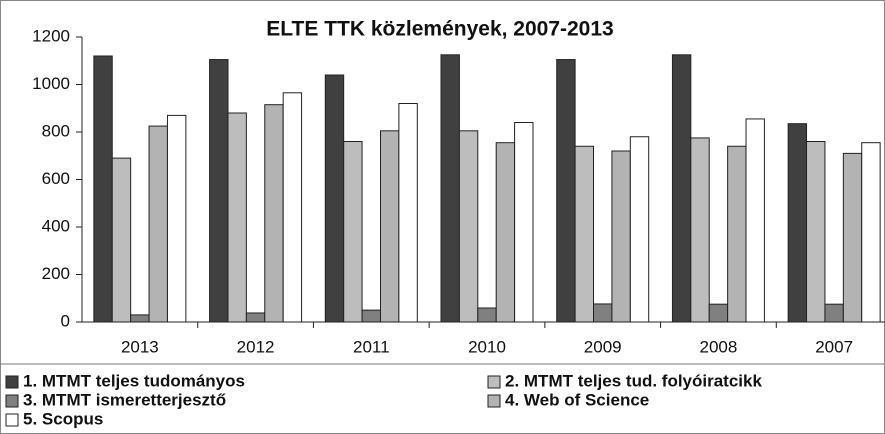 The height and width of the screenshot is (434, 885). Describe the element at coordinates (140, 346) in the screenshot. I see `x-tick-label: 2013` at that location.